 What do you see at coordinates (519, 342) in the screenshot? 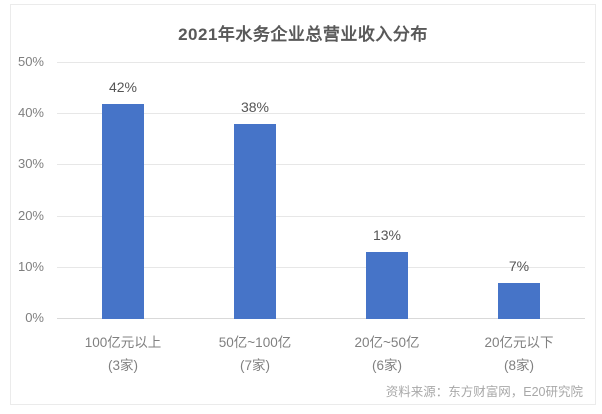
I see `category-label-line1: 20亿元以下` at bounding box center [519, 342].